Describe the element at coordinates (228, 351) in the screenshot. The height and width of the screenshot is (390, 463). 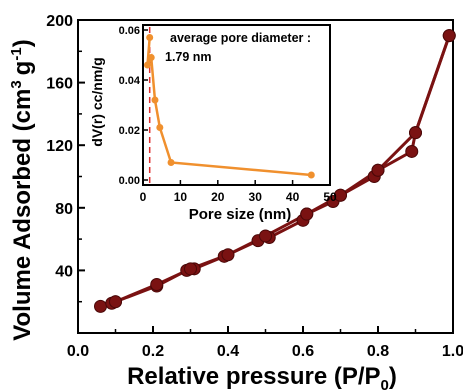
I see `x-tick-label: 0.4` at that location.